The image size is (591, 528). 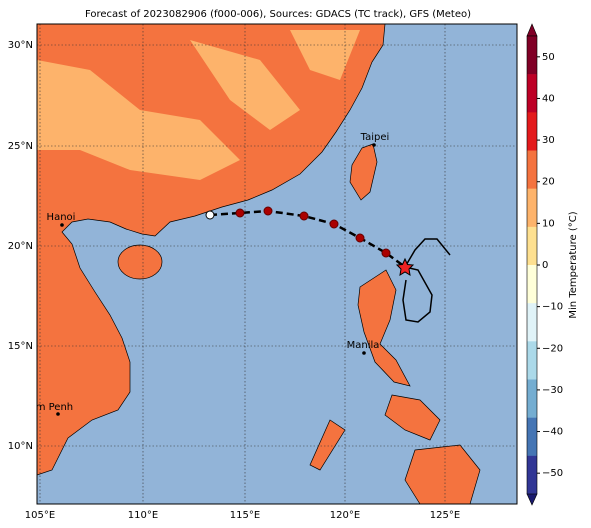 I want to click on tc-track, so click(x=307, y=239).